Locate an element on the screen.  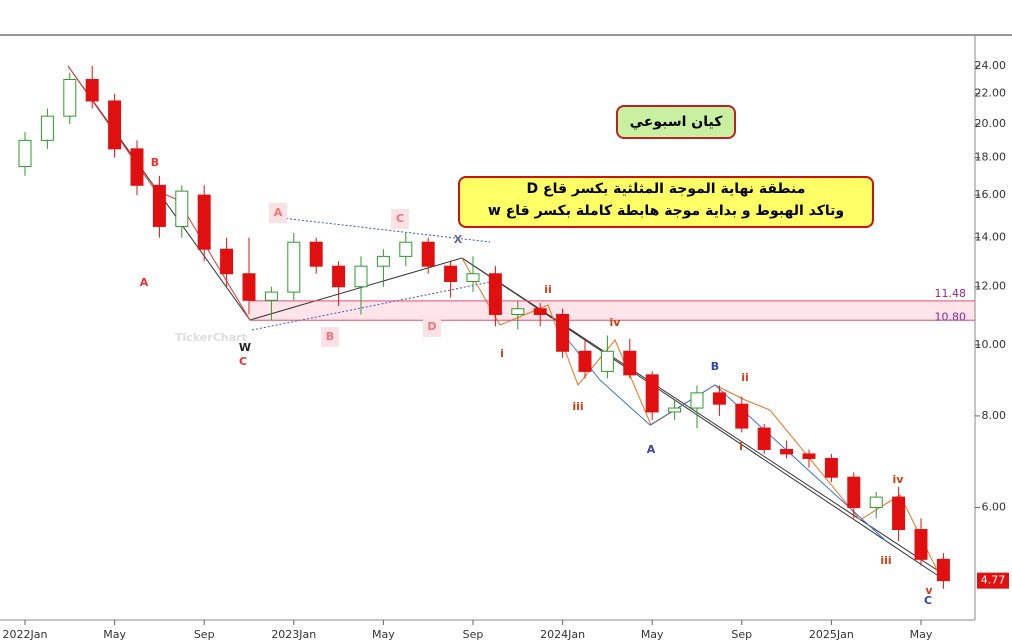
y-tick-label: 10.00 is located at coordinates (991, 344).